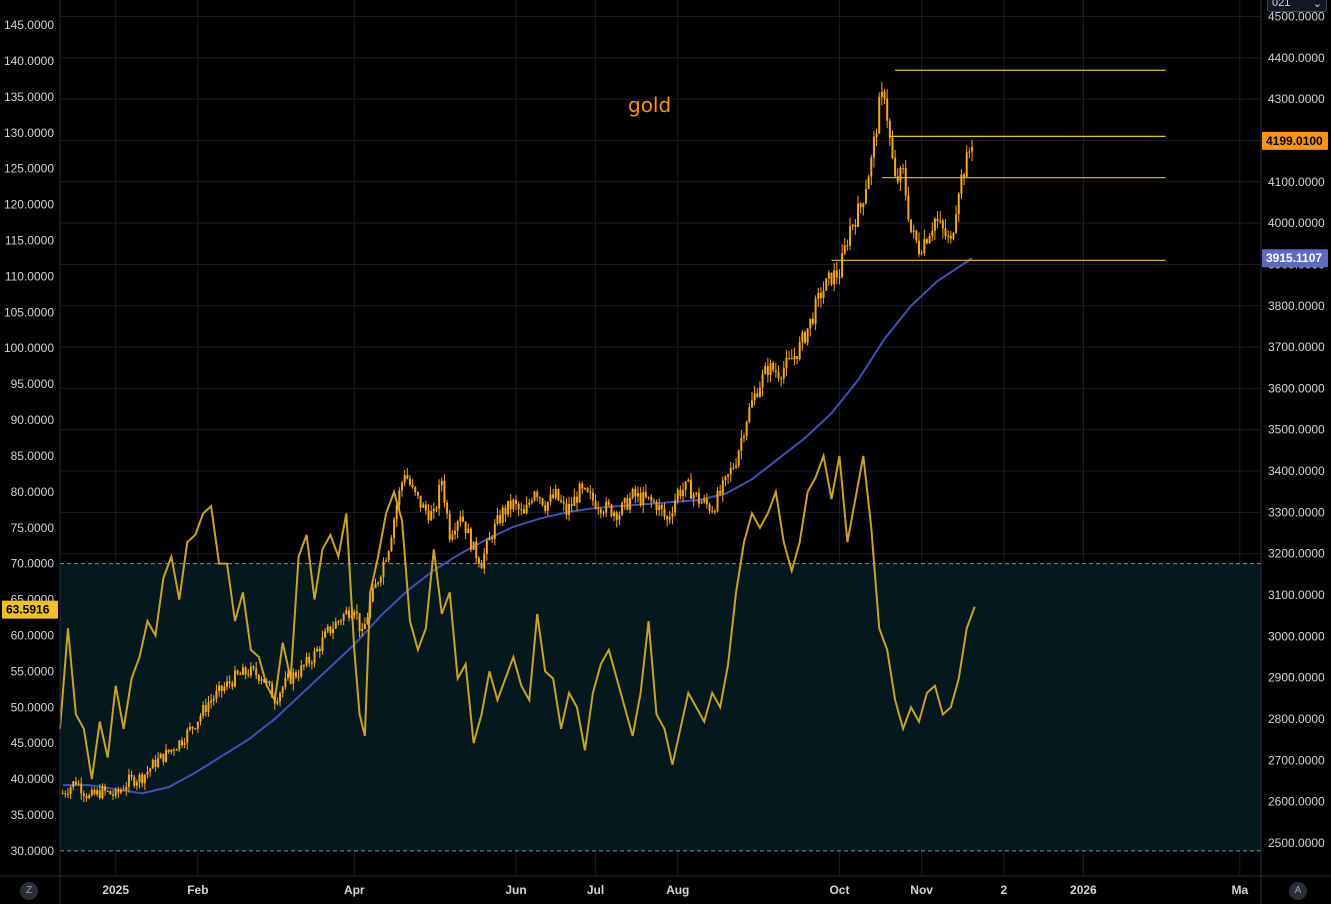 Image resolution: width=1331 pixels, height=904 pixels. I want to click on time-tick-label: Jun, so click(515, 890).